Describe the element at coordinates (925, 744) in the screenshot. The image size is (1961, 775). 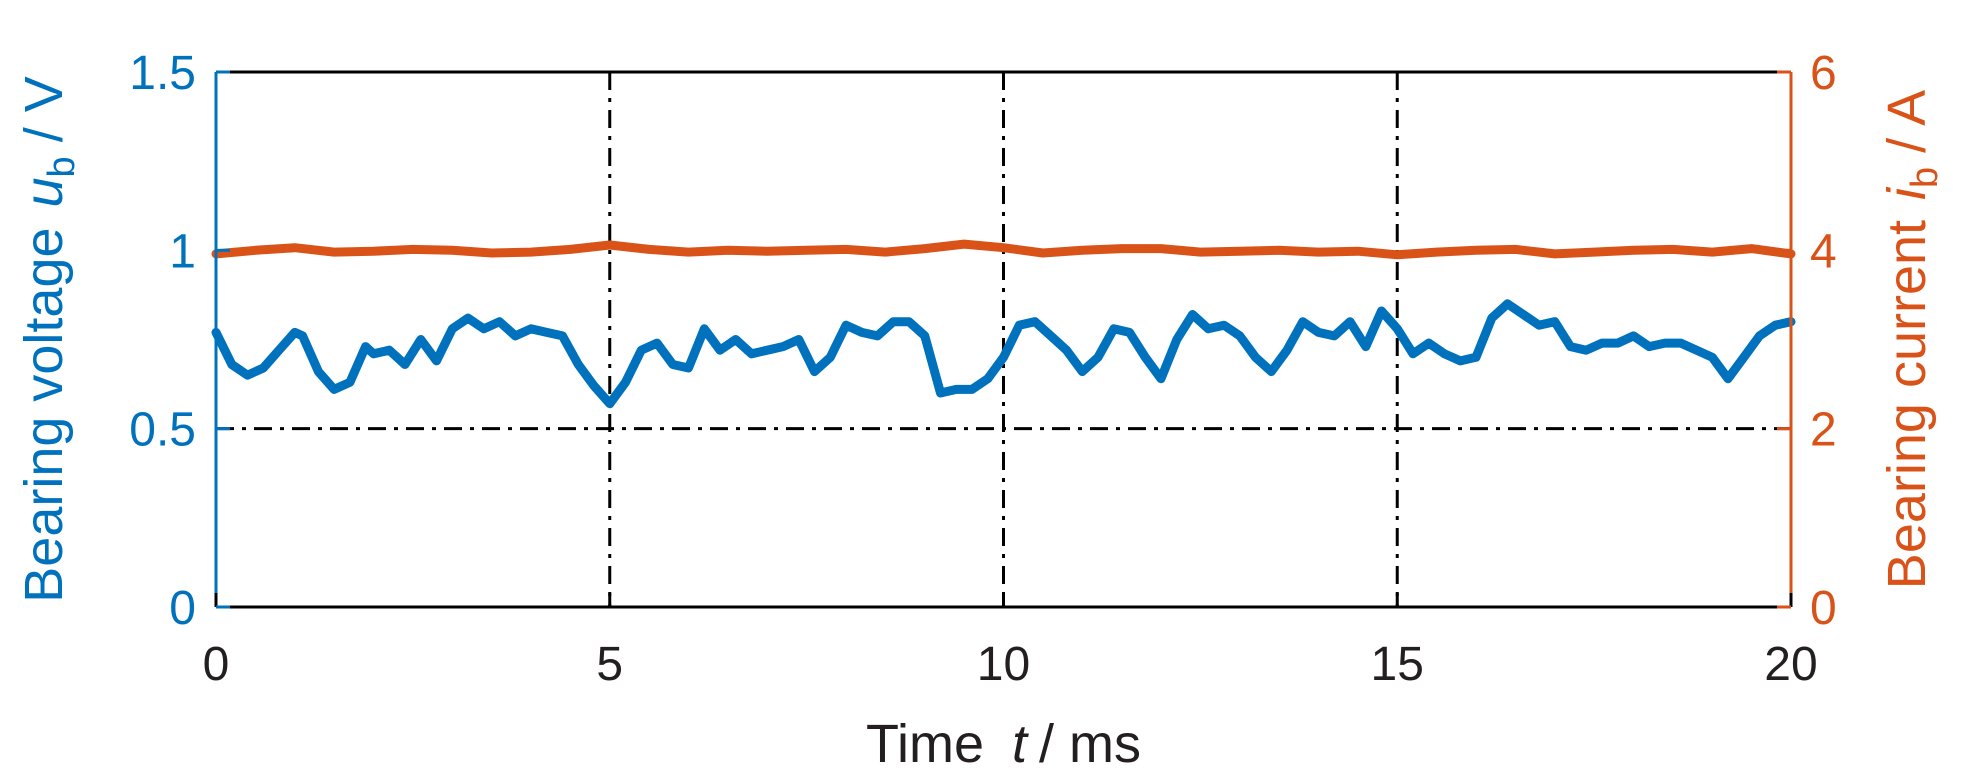
I see `x-axis-label-text: Time` at that location.